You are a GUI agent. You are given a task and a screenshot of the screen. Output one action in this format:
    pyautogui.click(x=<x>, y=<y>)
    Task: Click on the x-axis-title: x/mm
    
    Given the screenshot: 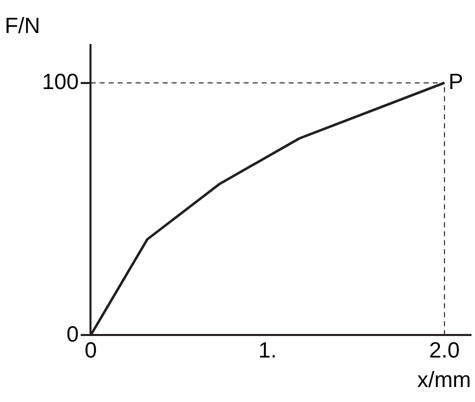 What is the action you would take?
    pyautogui.click(x=444, y=379)
    